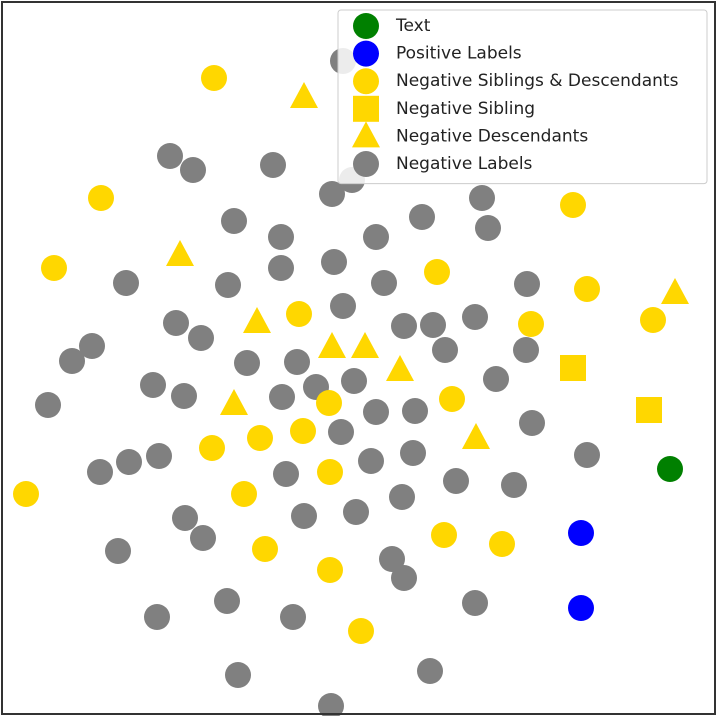 Image resolution: width=718 pixels, height=716 pixels. I want to click on legend-label: Negative Siblings & Descendants, so click(537, 81).